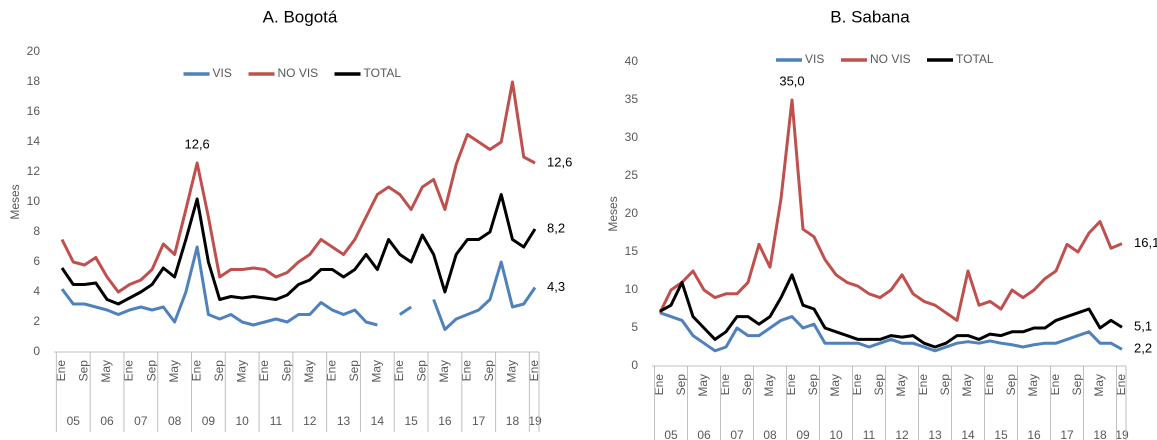 This screenshot has width=1157, height=440. I want to click on chart-title: B. Sabana, so click(870, 16).